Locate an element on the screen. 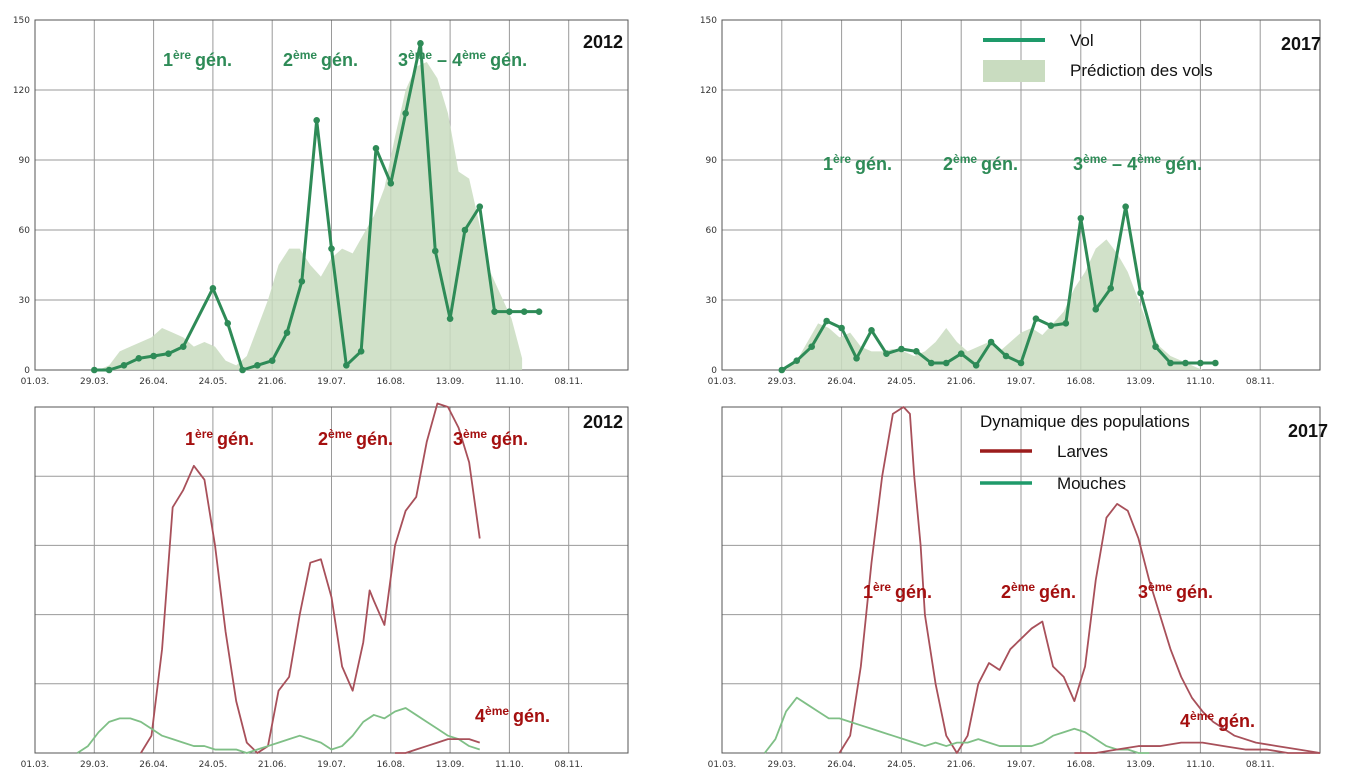 Image resolution: width=1363 pixels, height=772 pixels. x-tick-label: 16.08. is located at coordinates (390, 381).